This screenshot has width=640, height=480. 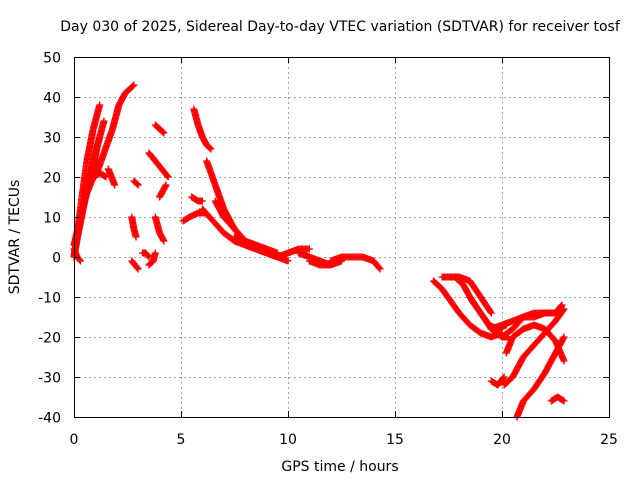 I want to click on y-tick-label: 50, so click(x=52, y=59).